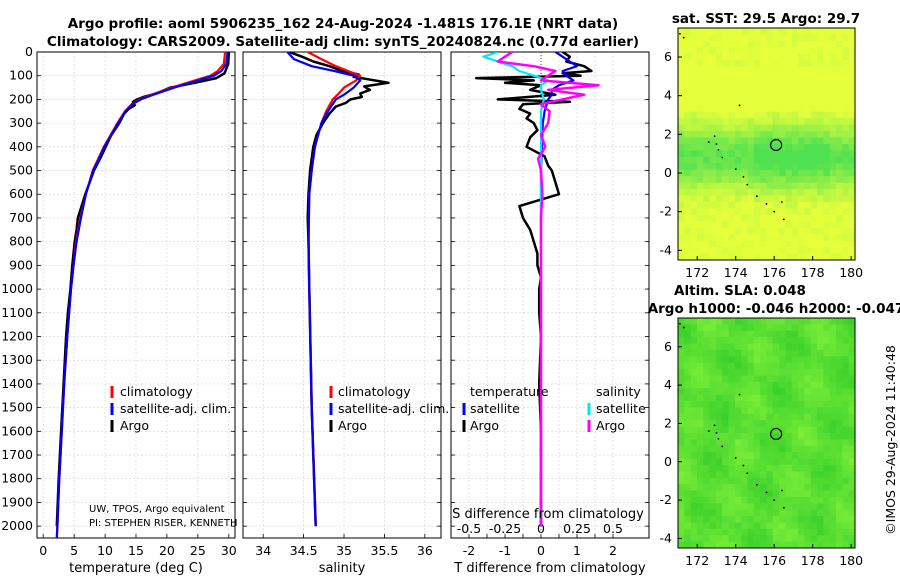 This screenshot has height=580, width=900. Describe the element at coordinates (613, 550) in the screenshot. I see `t-diff-tick-label: 2` at that location.